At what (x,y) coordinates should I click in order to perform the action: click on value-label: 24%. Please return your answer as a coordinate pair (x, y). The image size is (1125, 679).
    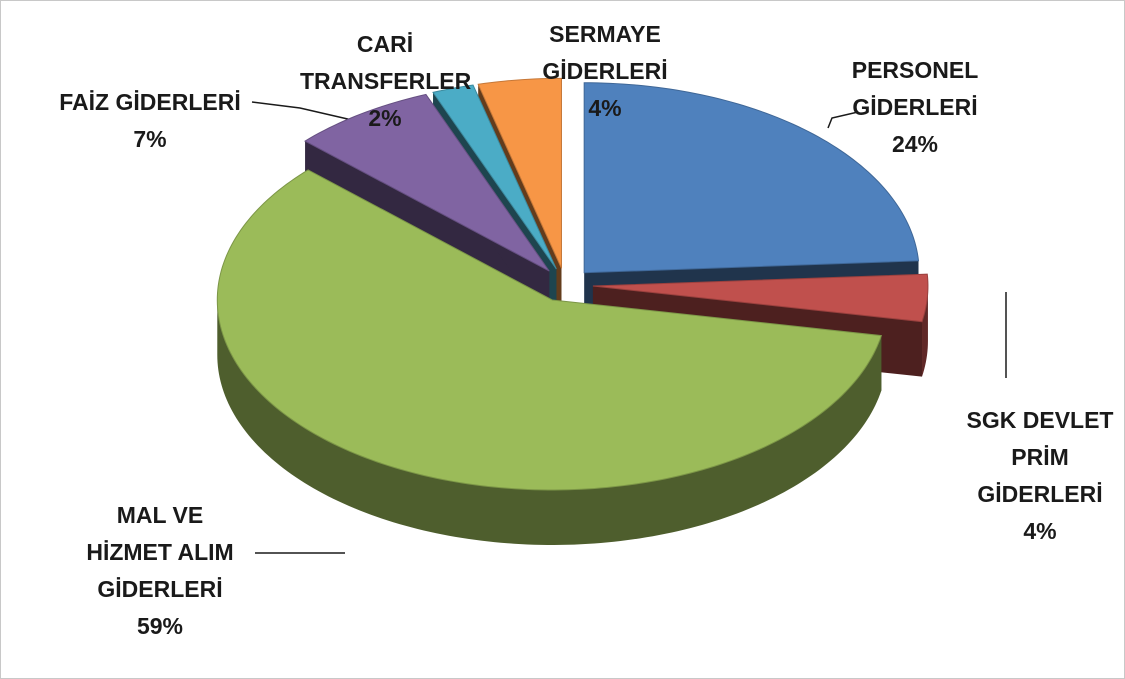
    Looking at the image, I should click on (915, 144).